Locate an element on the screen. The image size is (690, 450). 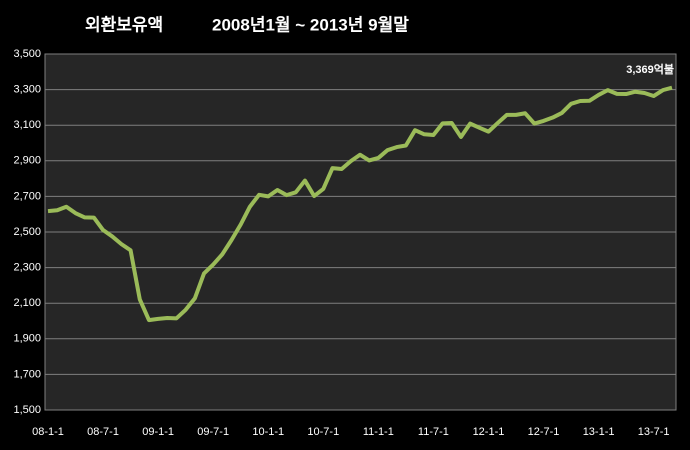
x-tick-label: 10-1-1 is located at coordinates (268, 432).